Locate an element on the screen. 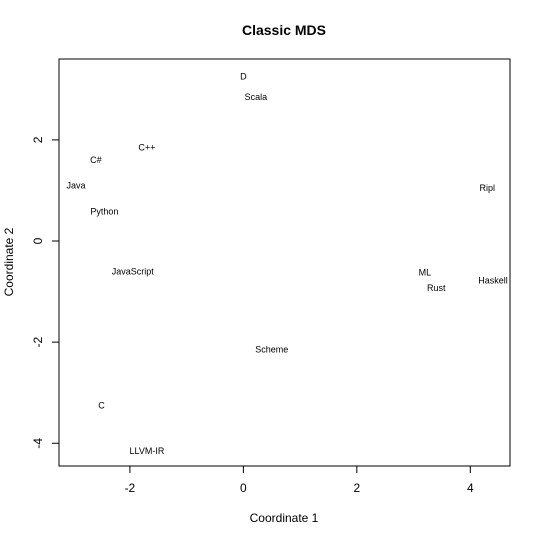  point-label-c: C is located at coordinates (101, 405).